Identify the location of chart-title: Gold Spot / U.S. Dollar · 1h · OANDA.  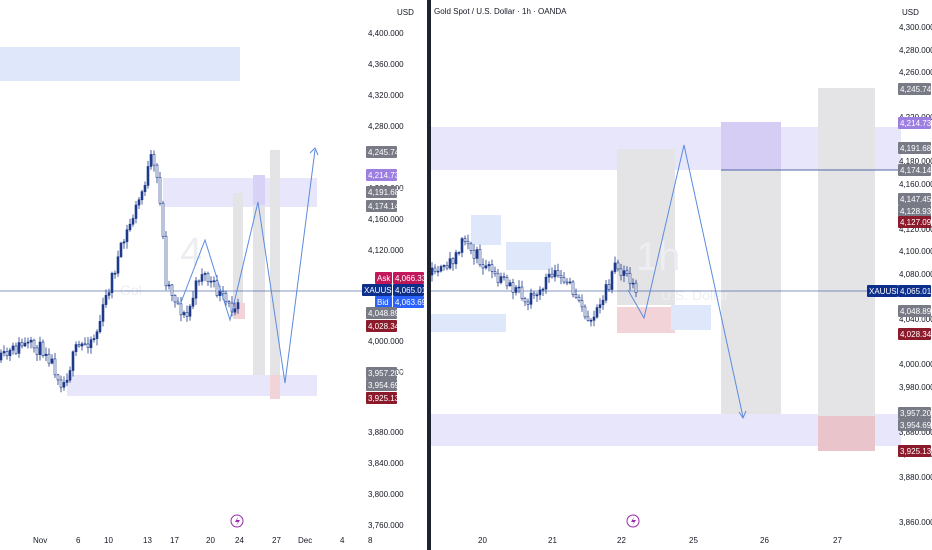
(500, 11).